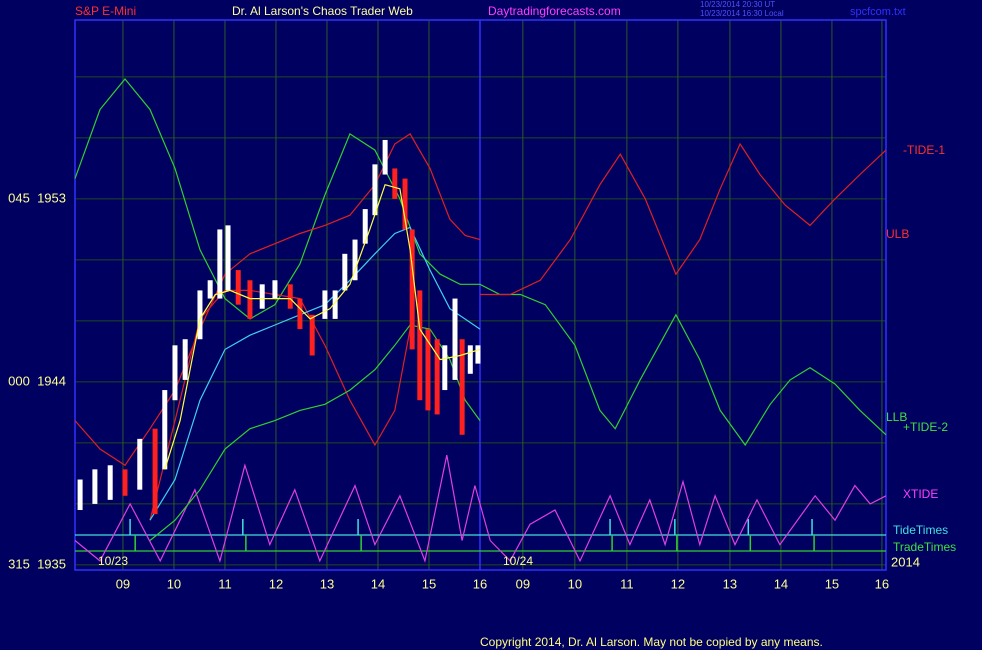 This screenshot has height=650, width=982. I want to click on file-name: spcfcom.txt, so click(878, 12).